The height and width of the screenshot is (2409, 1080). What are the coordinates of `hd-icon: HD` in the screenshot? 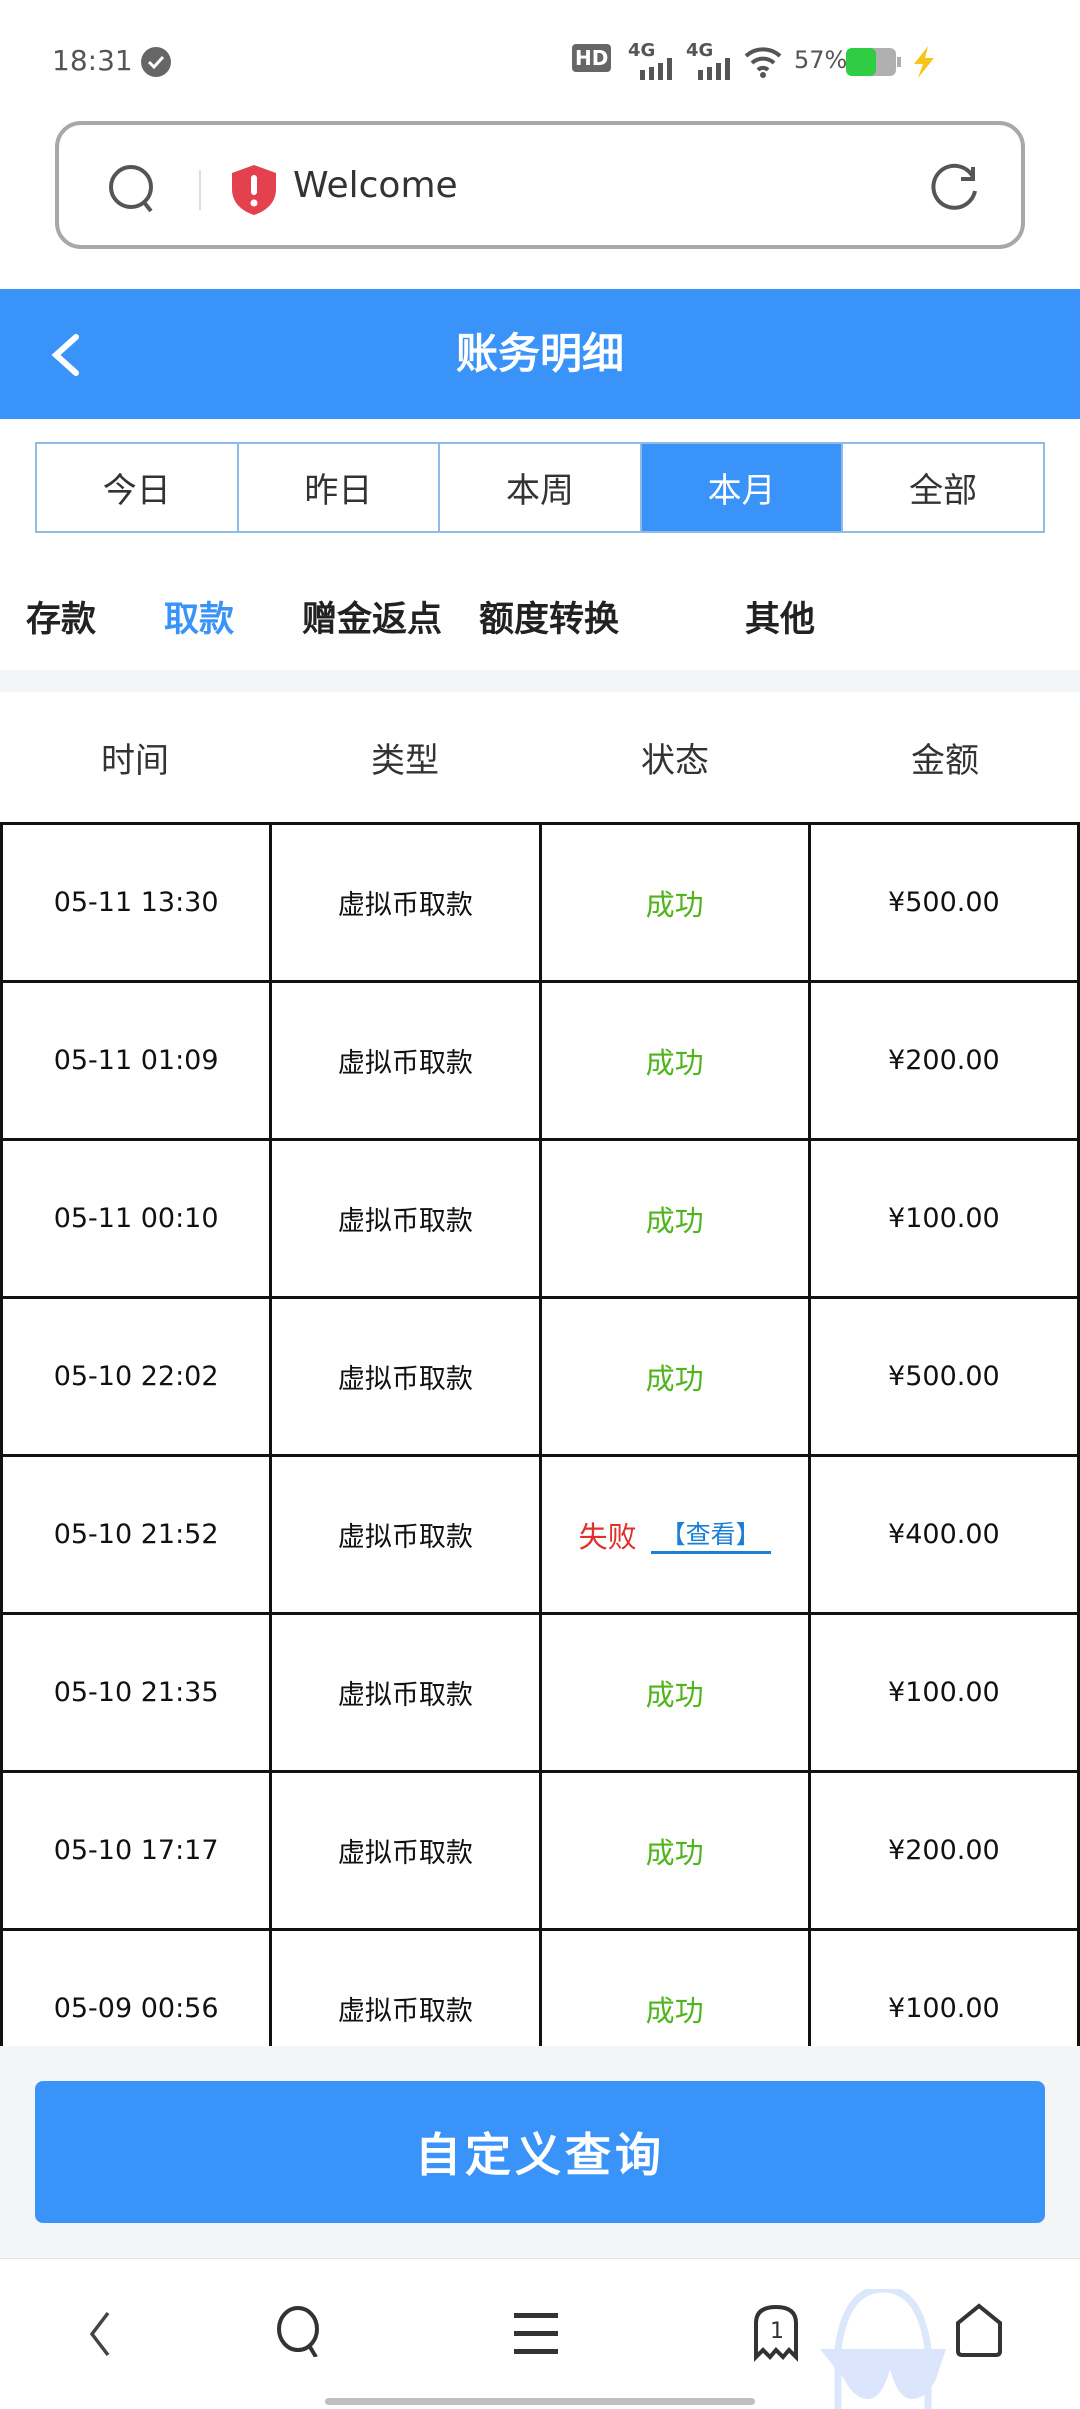 It's located at (592, 58).